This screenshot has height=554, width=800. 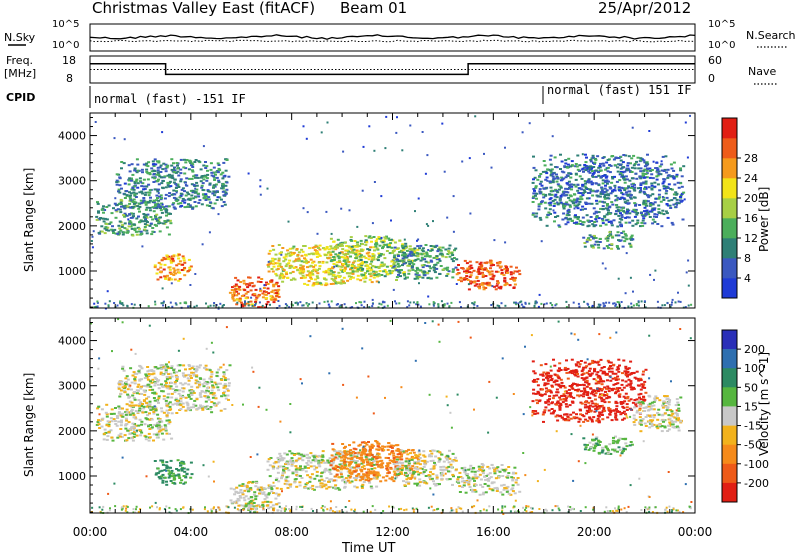 What do you see at coordinates (650, 177) in the screenshot?
I see `power-cell-2042` at bounding box center [650, 177].